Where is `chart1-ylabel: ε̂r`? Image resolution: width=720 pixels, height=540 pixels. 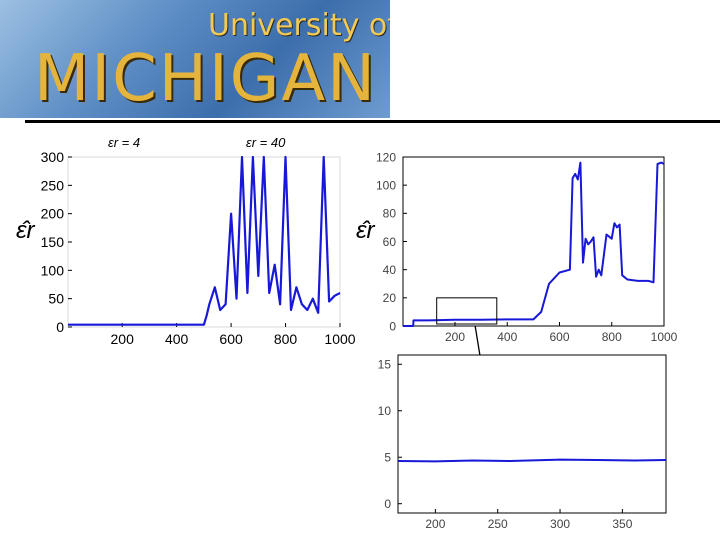 chart1-ylabel: ε̂r is located at coordinates (26, 230).